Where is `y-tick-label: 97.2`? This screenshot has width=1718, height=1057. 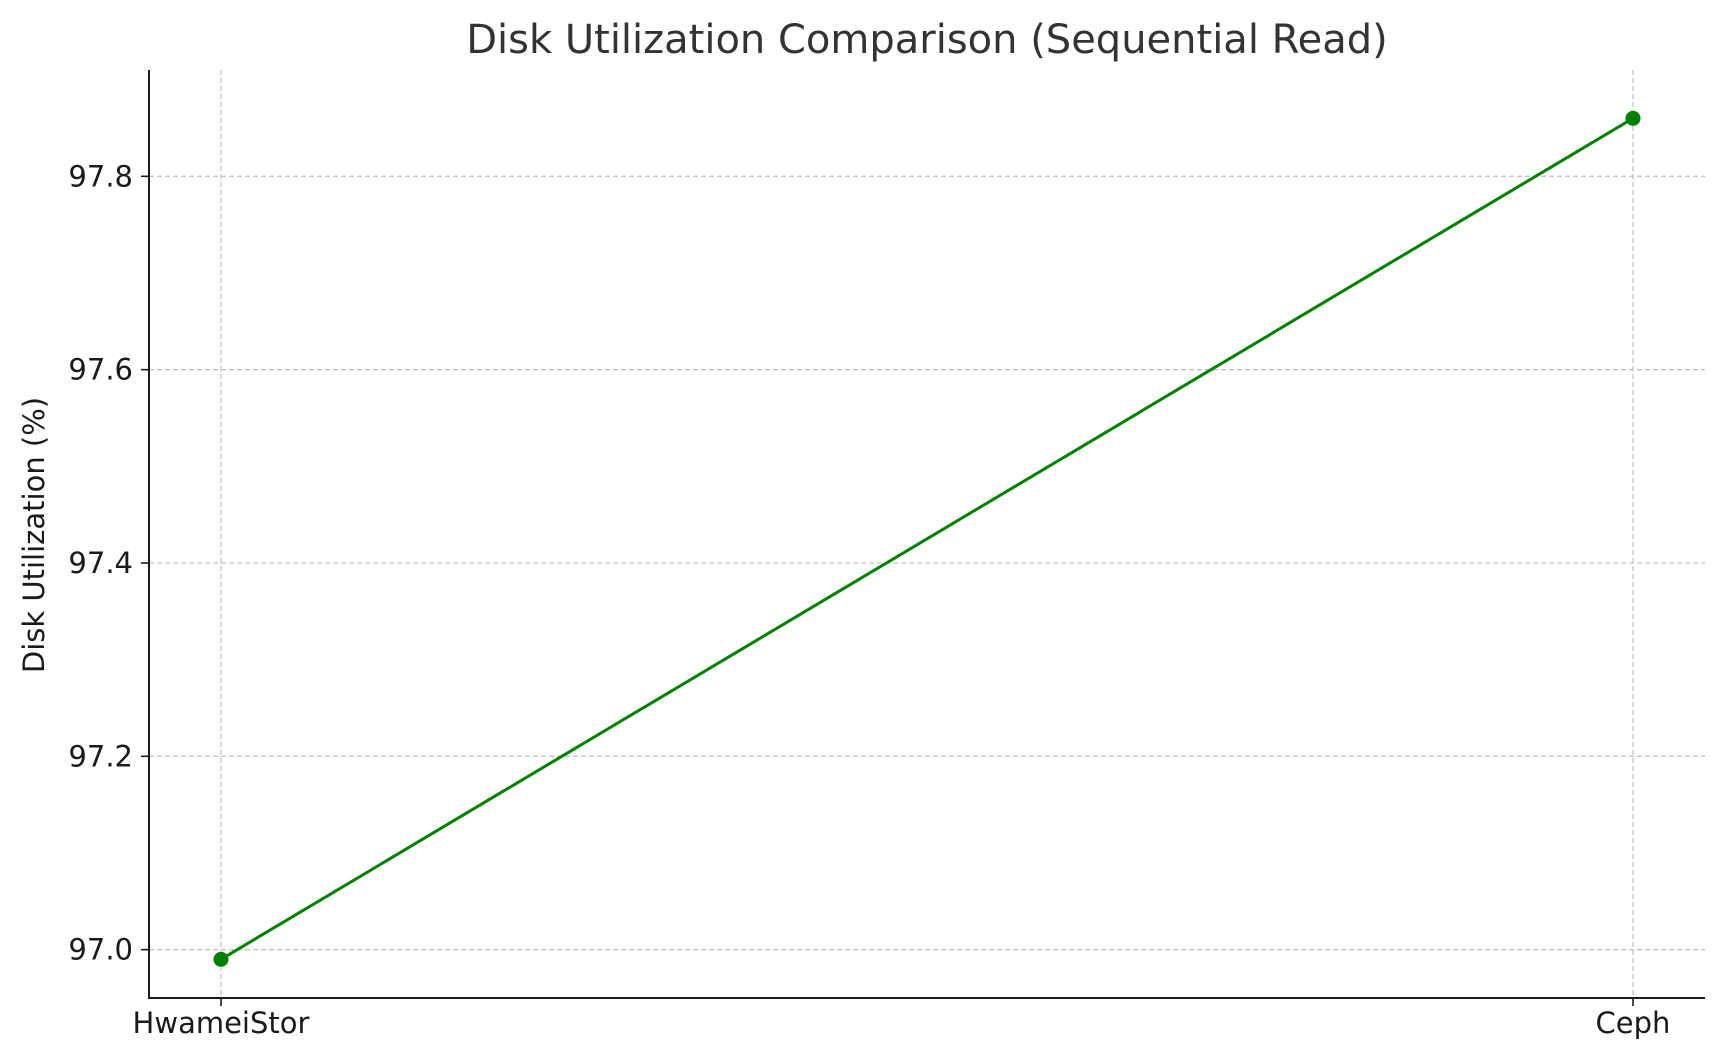
y-tick-label: 97.2 is located at coordinates (100, 756).